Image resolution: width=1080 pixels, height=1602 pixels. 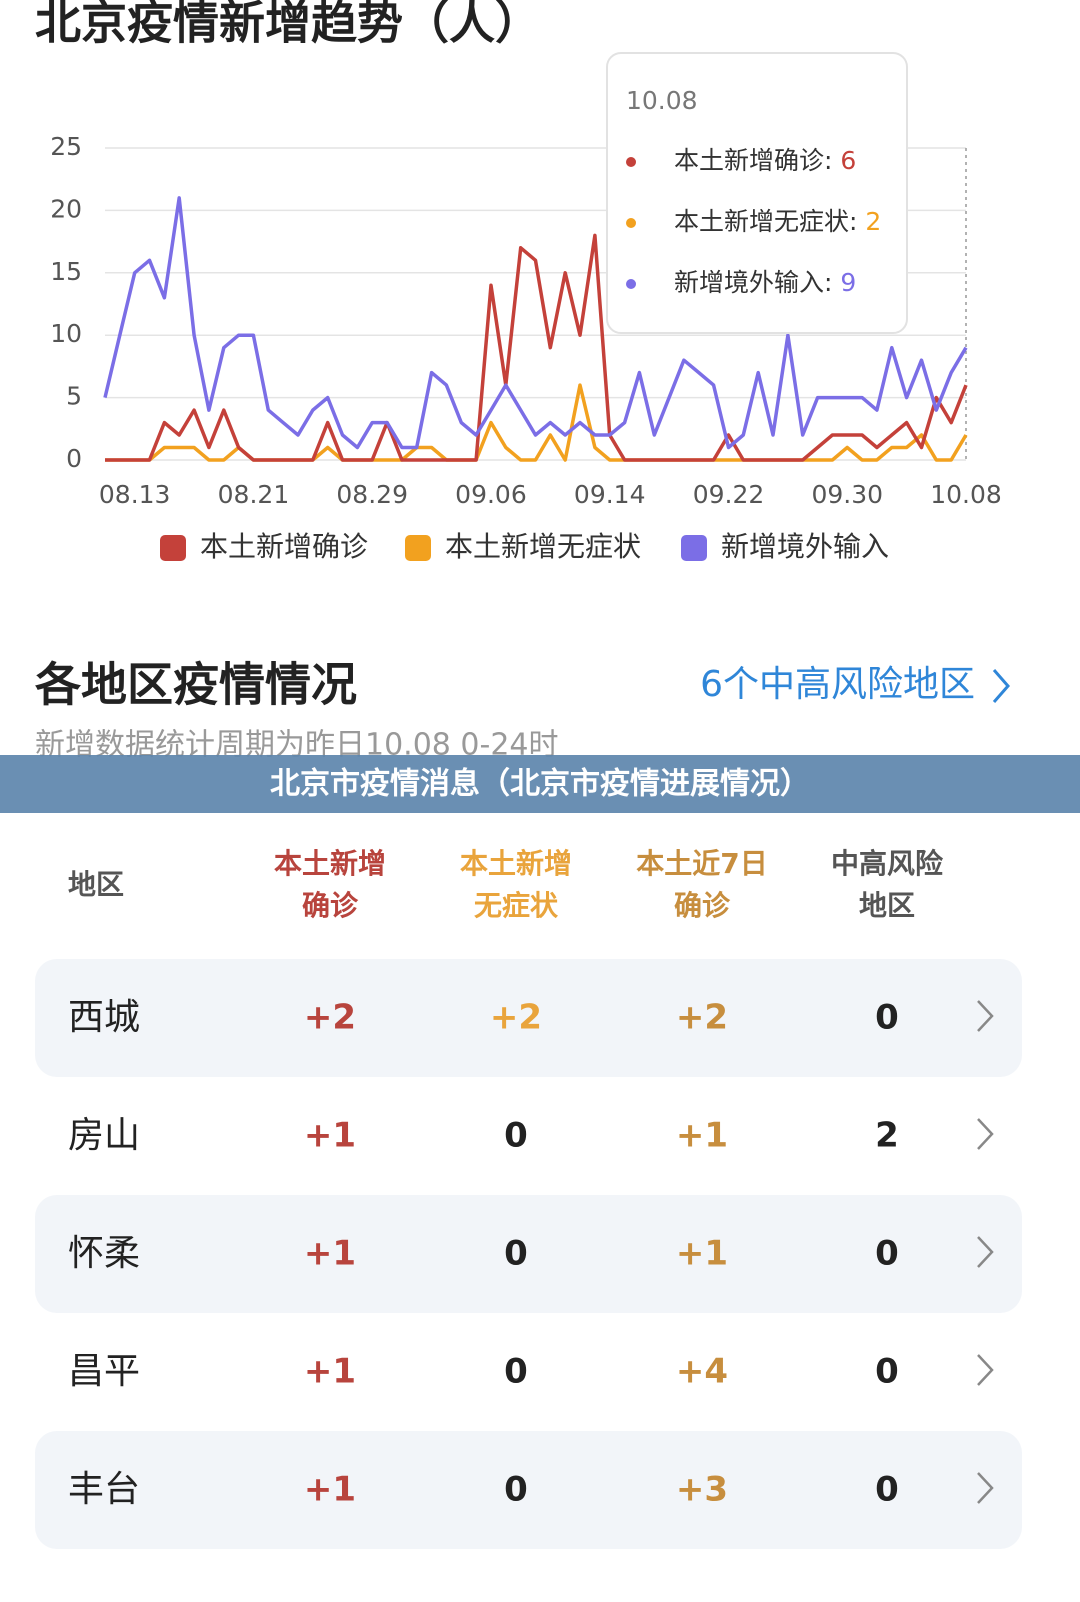 What do you see at coordinates (610, 494) in the screenshot?
I see `x-tick-label: 09.14` at bounding box center [610, 494].